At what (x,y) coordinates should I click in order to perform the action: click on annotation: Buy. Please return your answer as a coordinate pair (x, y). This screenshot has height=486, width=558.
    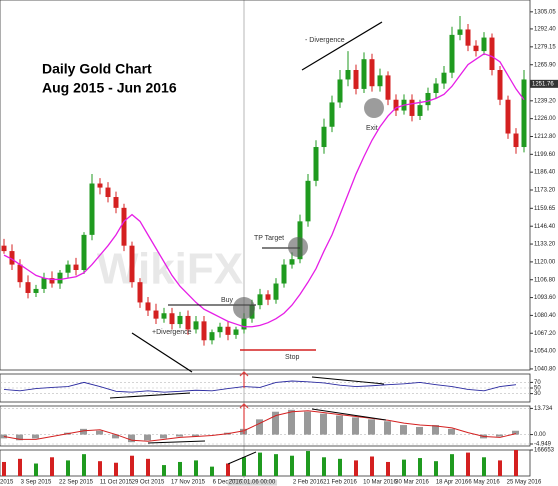
    Looking at the image, I should click on (227, 300).